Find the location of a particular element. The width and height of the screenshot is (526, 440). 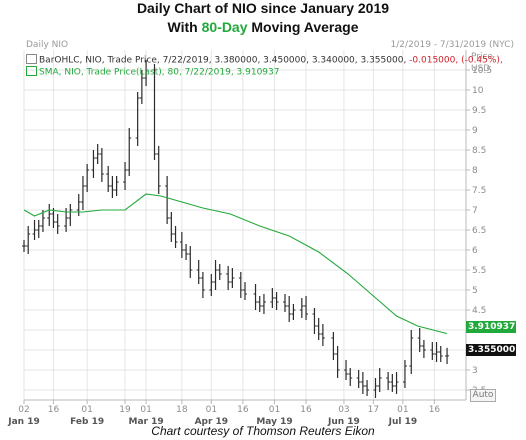

panel-label: Daily NIO is located at coordinates (47, 45).